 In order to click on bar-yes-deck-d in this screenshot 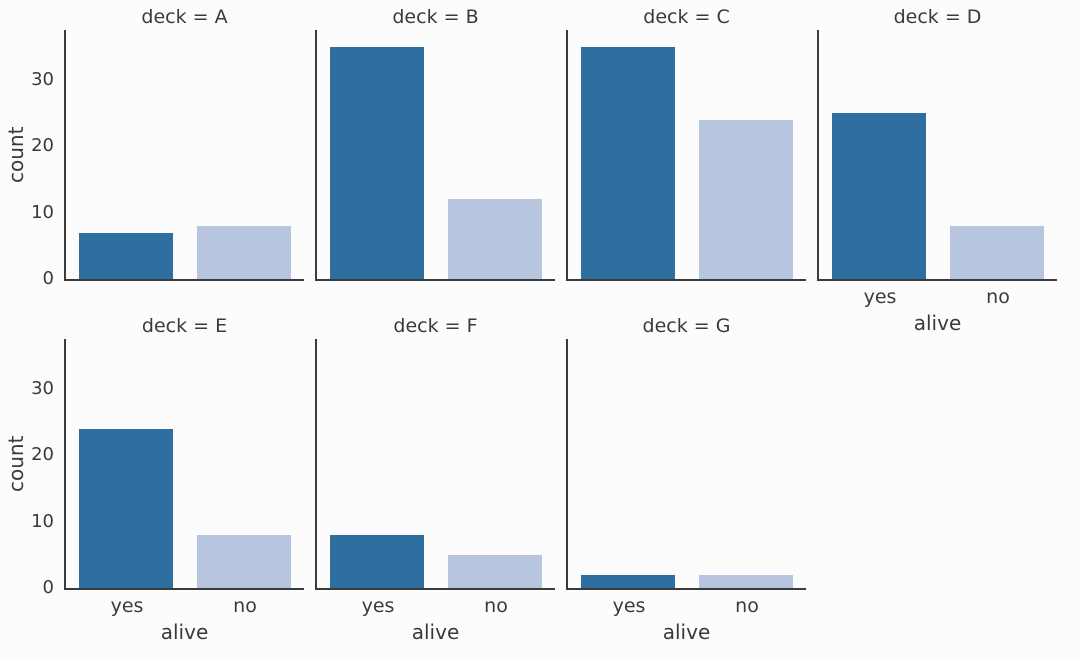, I will do `click(879, 196)`.